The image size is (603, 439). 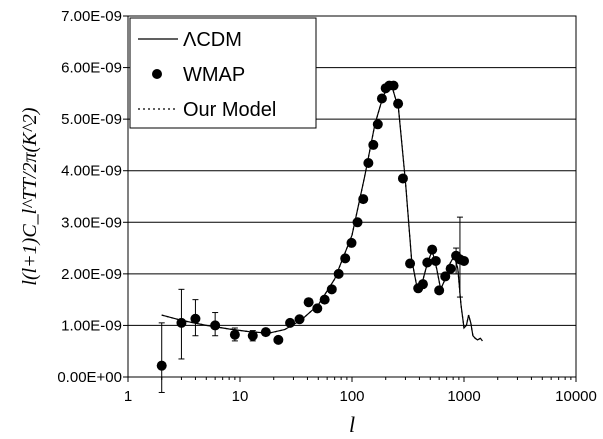 What do you see at coordinates (91, 68) in the screenshot?
I see `y-tick-label: 6.00E-09` at bounding box center [91, 68].